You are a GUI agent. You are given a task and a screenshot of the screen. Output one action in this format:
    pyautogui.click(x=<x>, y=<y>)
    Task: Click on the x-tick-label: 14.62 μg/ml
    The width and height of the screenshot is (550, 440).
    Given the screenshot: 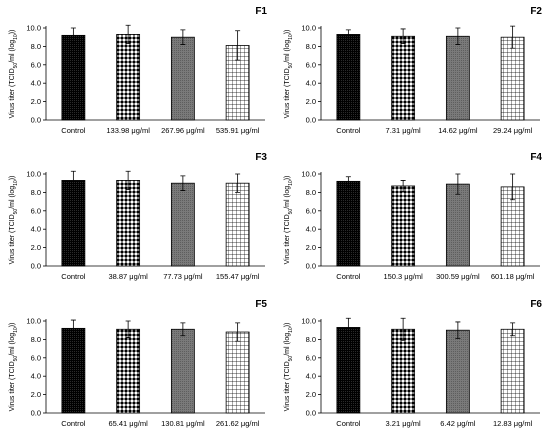 What is the action you would take?
    pyautogui.click(x=458, y=130)
    